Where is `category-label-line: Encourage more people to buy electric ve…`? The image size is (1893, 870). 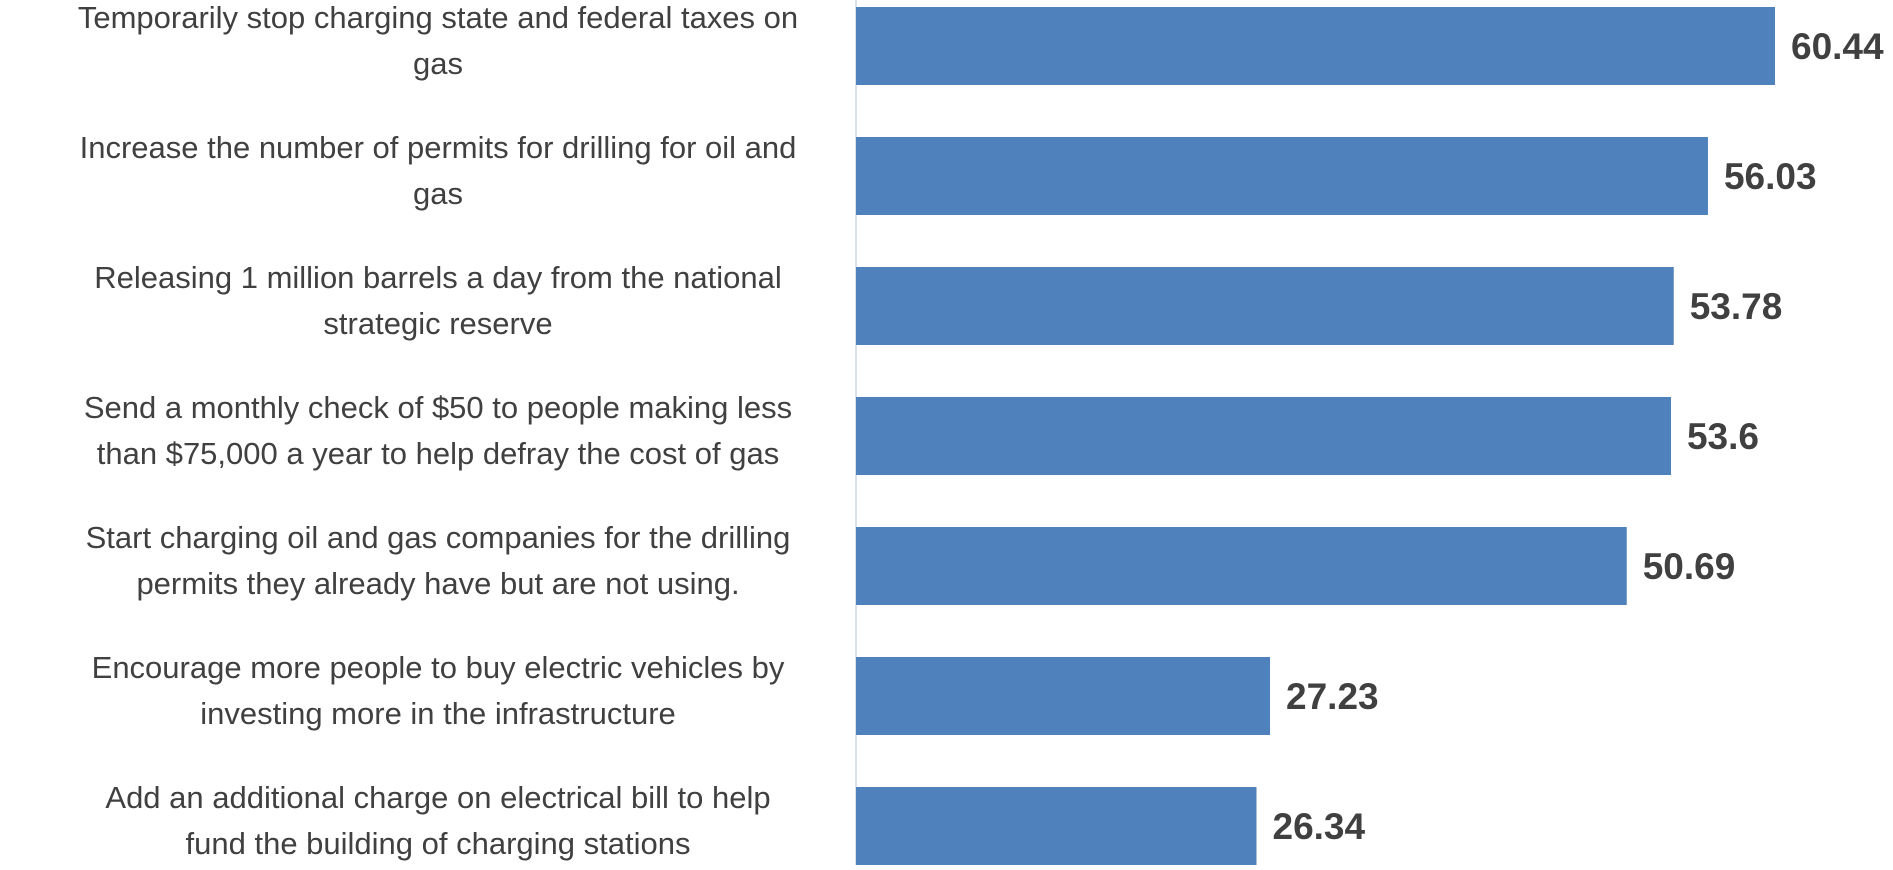
category-label-line: Encourage more people to buy electric ve… is located at coordinates (438, 667).